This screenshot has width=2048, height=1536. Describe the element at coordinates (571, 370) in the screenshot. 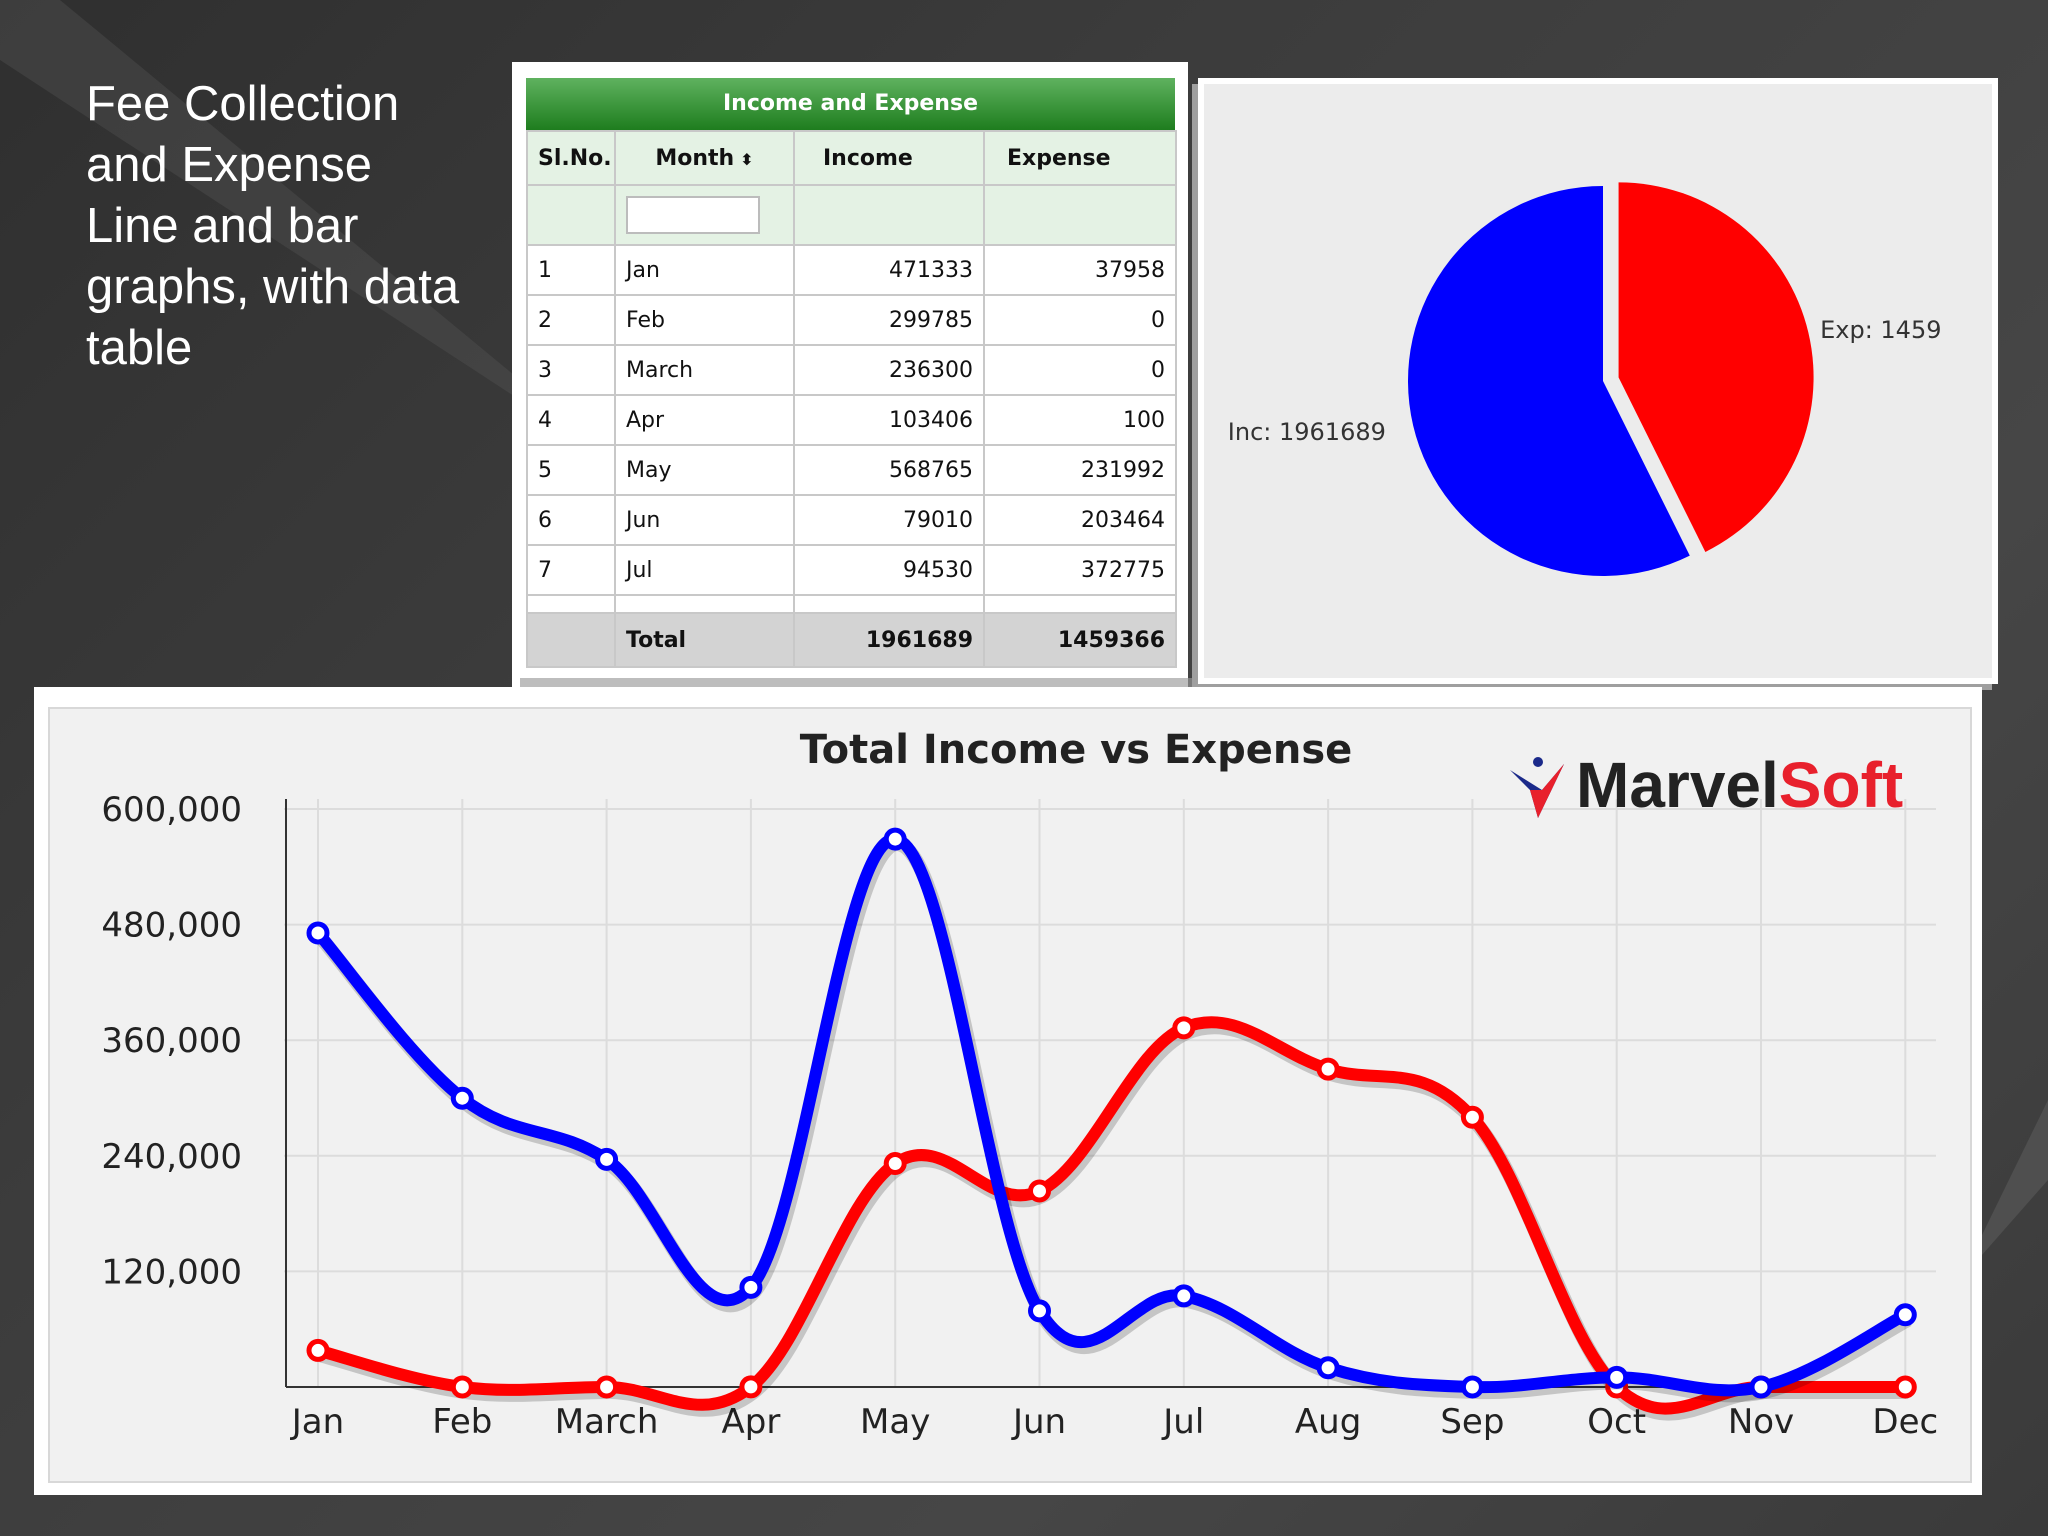

I see `cell-sl: 3` at that location.